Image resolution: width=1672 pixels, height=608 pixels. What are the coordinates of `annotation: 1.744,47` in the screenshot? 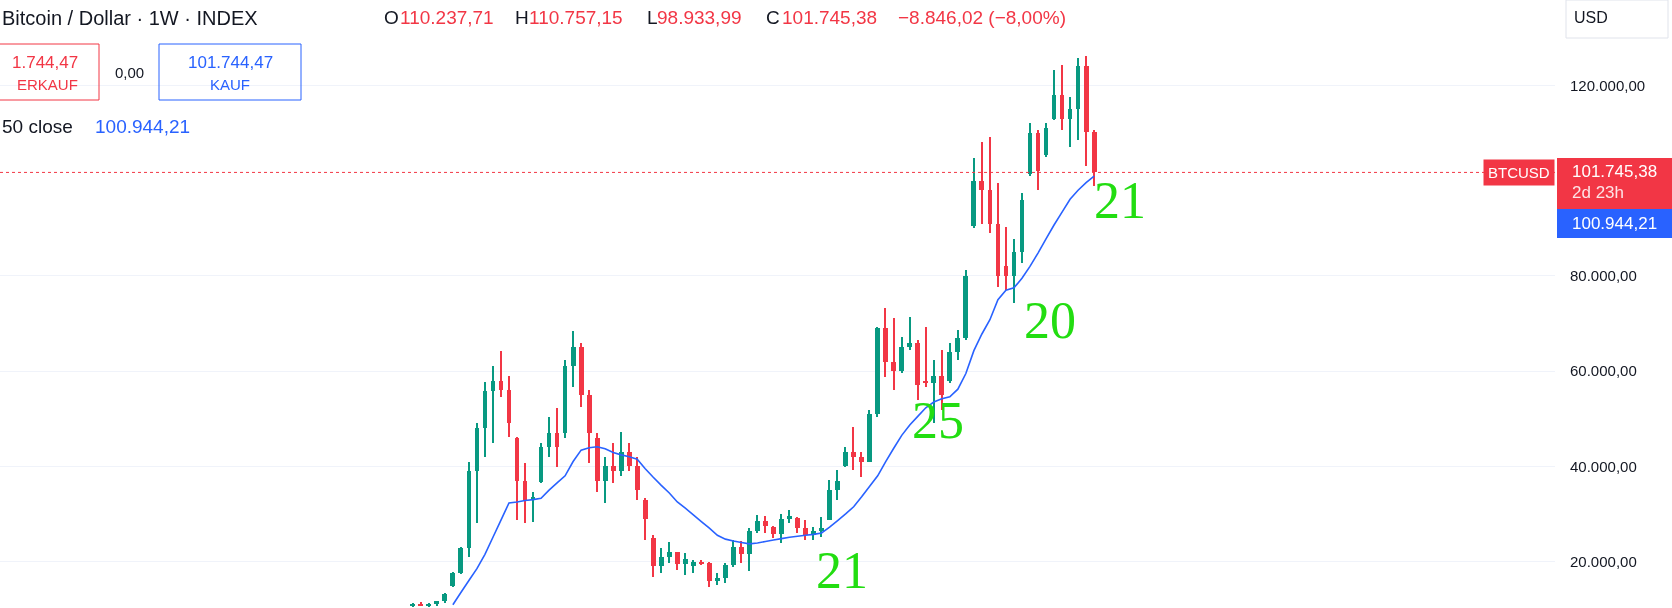 It's located at (45, 62).